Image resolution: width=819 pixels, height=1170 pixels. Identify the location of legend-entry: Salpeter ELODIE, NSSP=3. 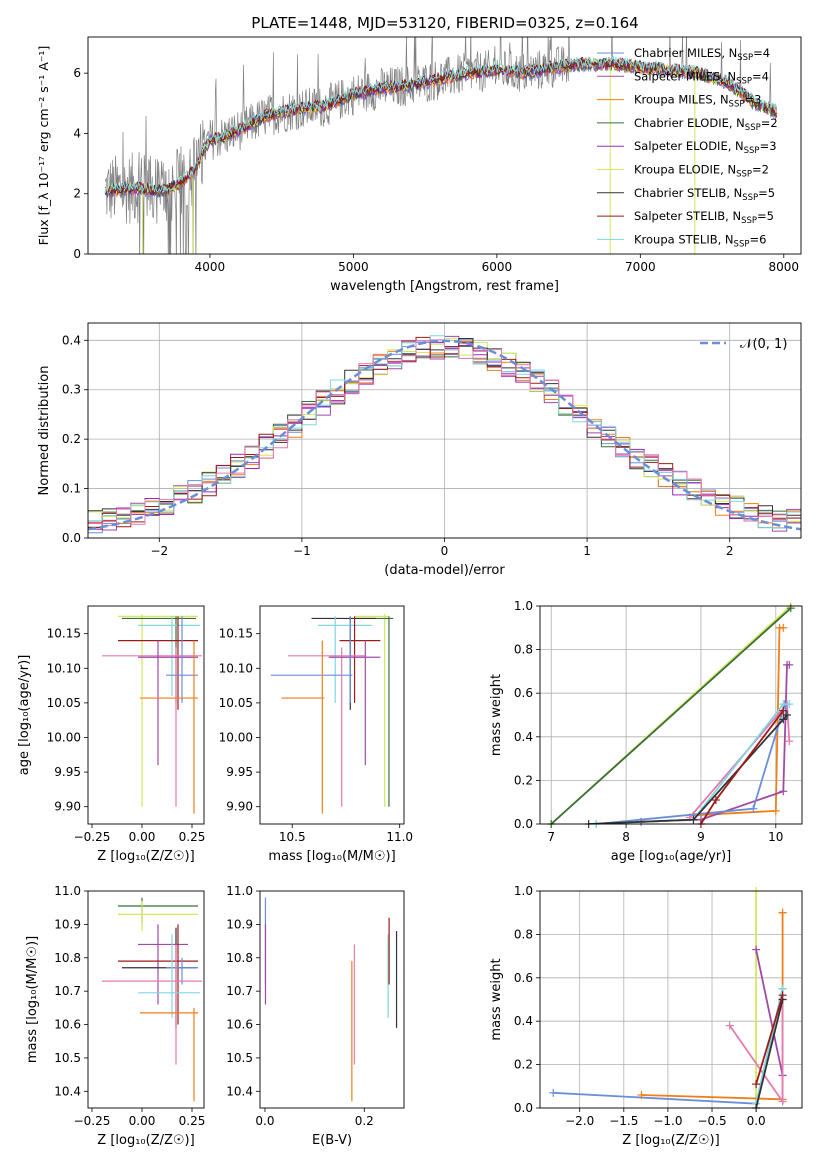
(705, 147).